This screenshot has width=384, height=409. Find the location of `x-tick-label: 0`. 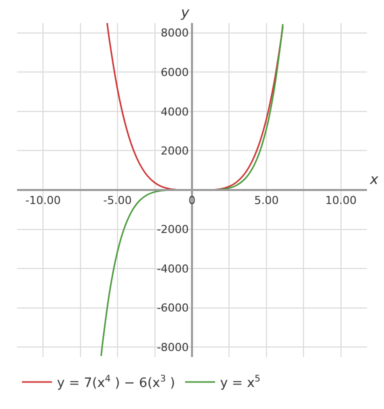

x-tick-label: 0 is located at coordinates (192, 201).